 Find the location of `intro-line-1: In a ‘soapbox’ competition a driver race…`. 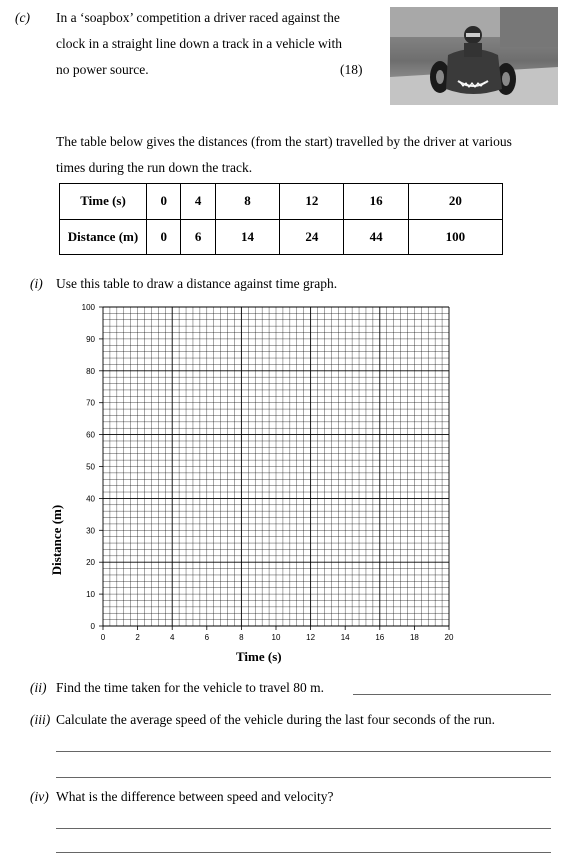

intro-line-1: In a ‘soapbox’ competition a driver race… is located at coordinates (198, 17).